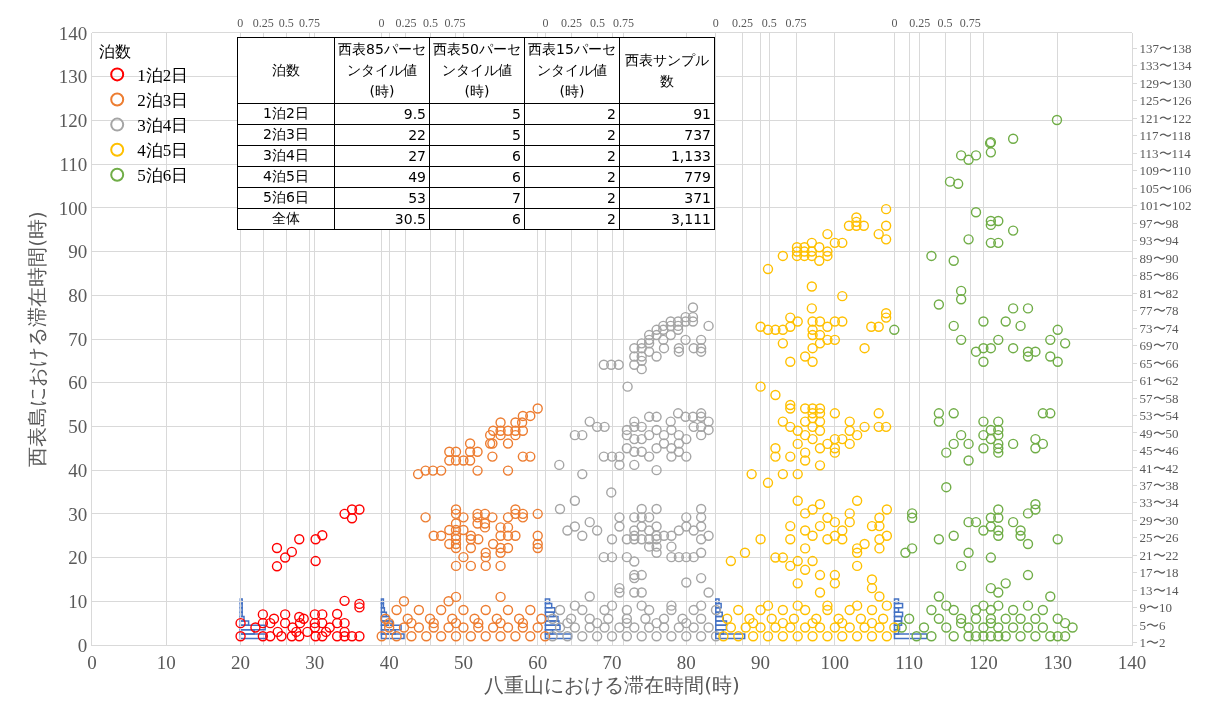 The image size is (1212, 706). What do you see at coordinates (1132, 662) in the screenshot?
I see `x-tick-label: 140` at bounding box center [1132, 662].